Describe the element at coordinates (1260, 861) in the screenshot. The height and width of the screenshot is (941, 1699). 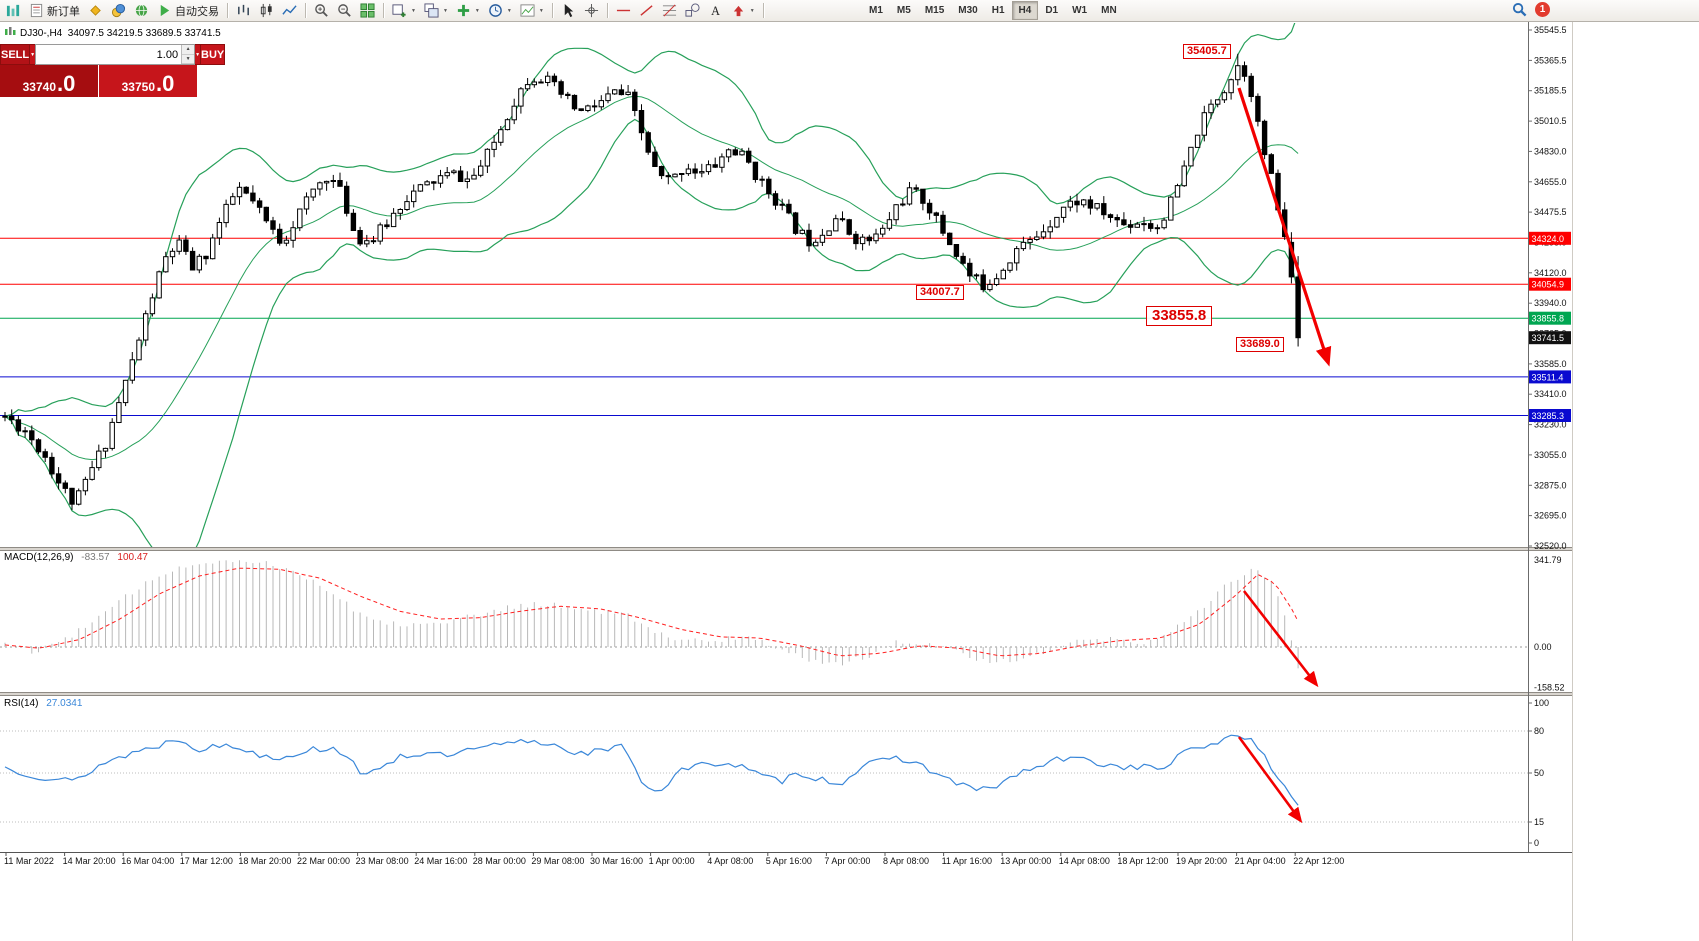
I see `svg-text: 21 Apr 04:00` at that location.